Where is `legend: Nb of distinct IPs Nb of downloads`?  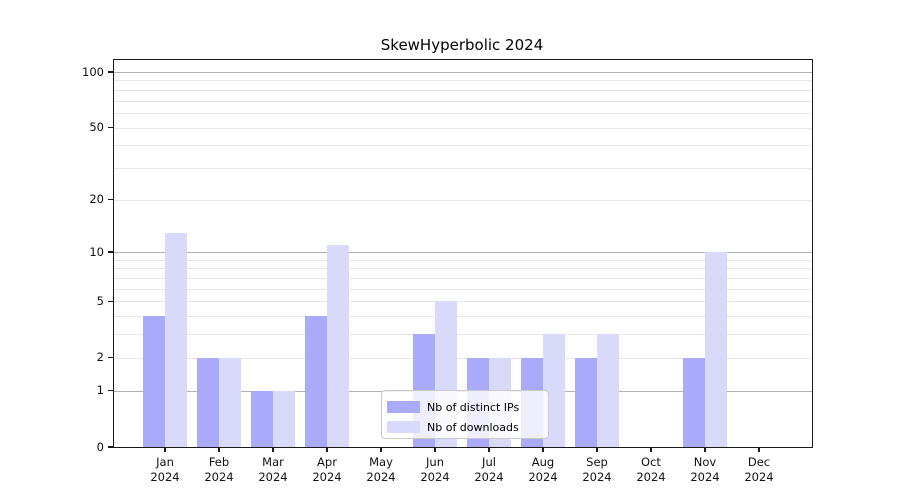
legend: Nb of distinct IPs Nb of downloads is located at coordinates (465, 414).